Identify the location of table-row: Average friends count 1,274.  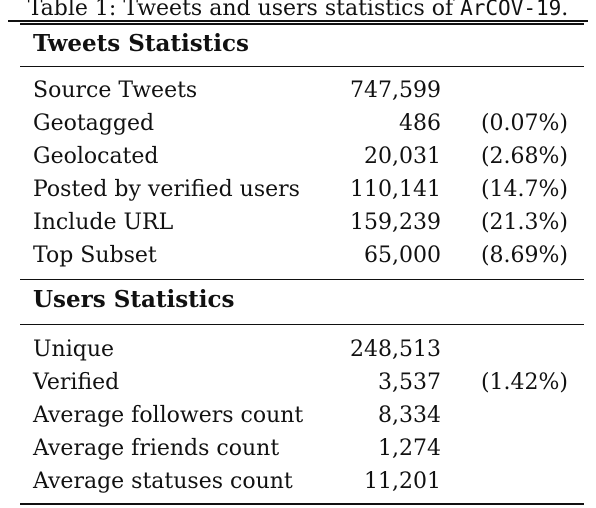
(298, 448).